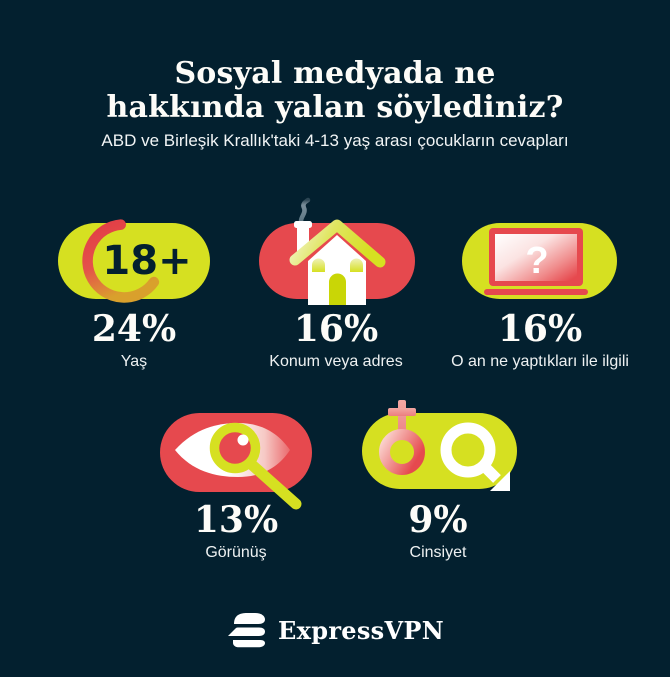  What do you see at coordinates (318, 265) in the screenshot?
I see `house-window-left` at bounding box center [318, 265].